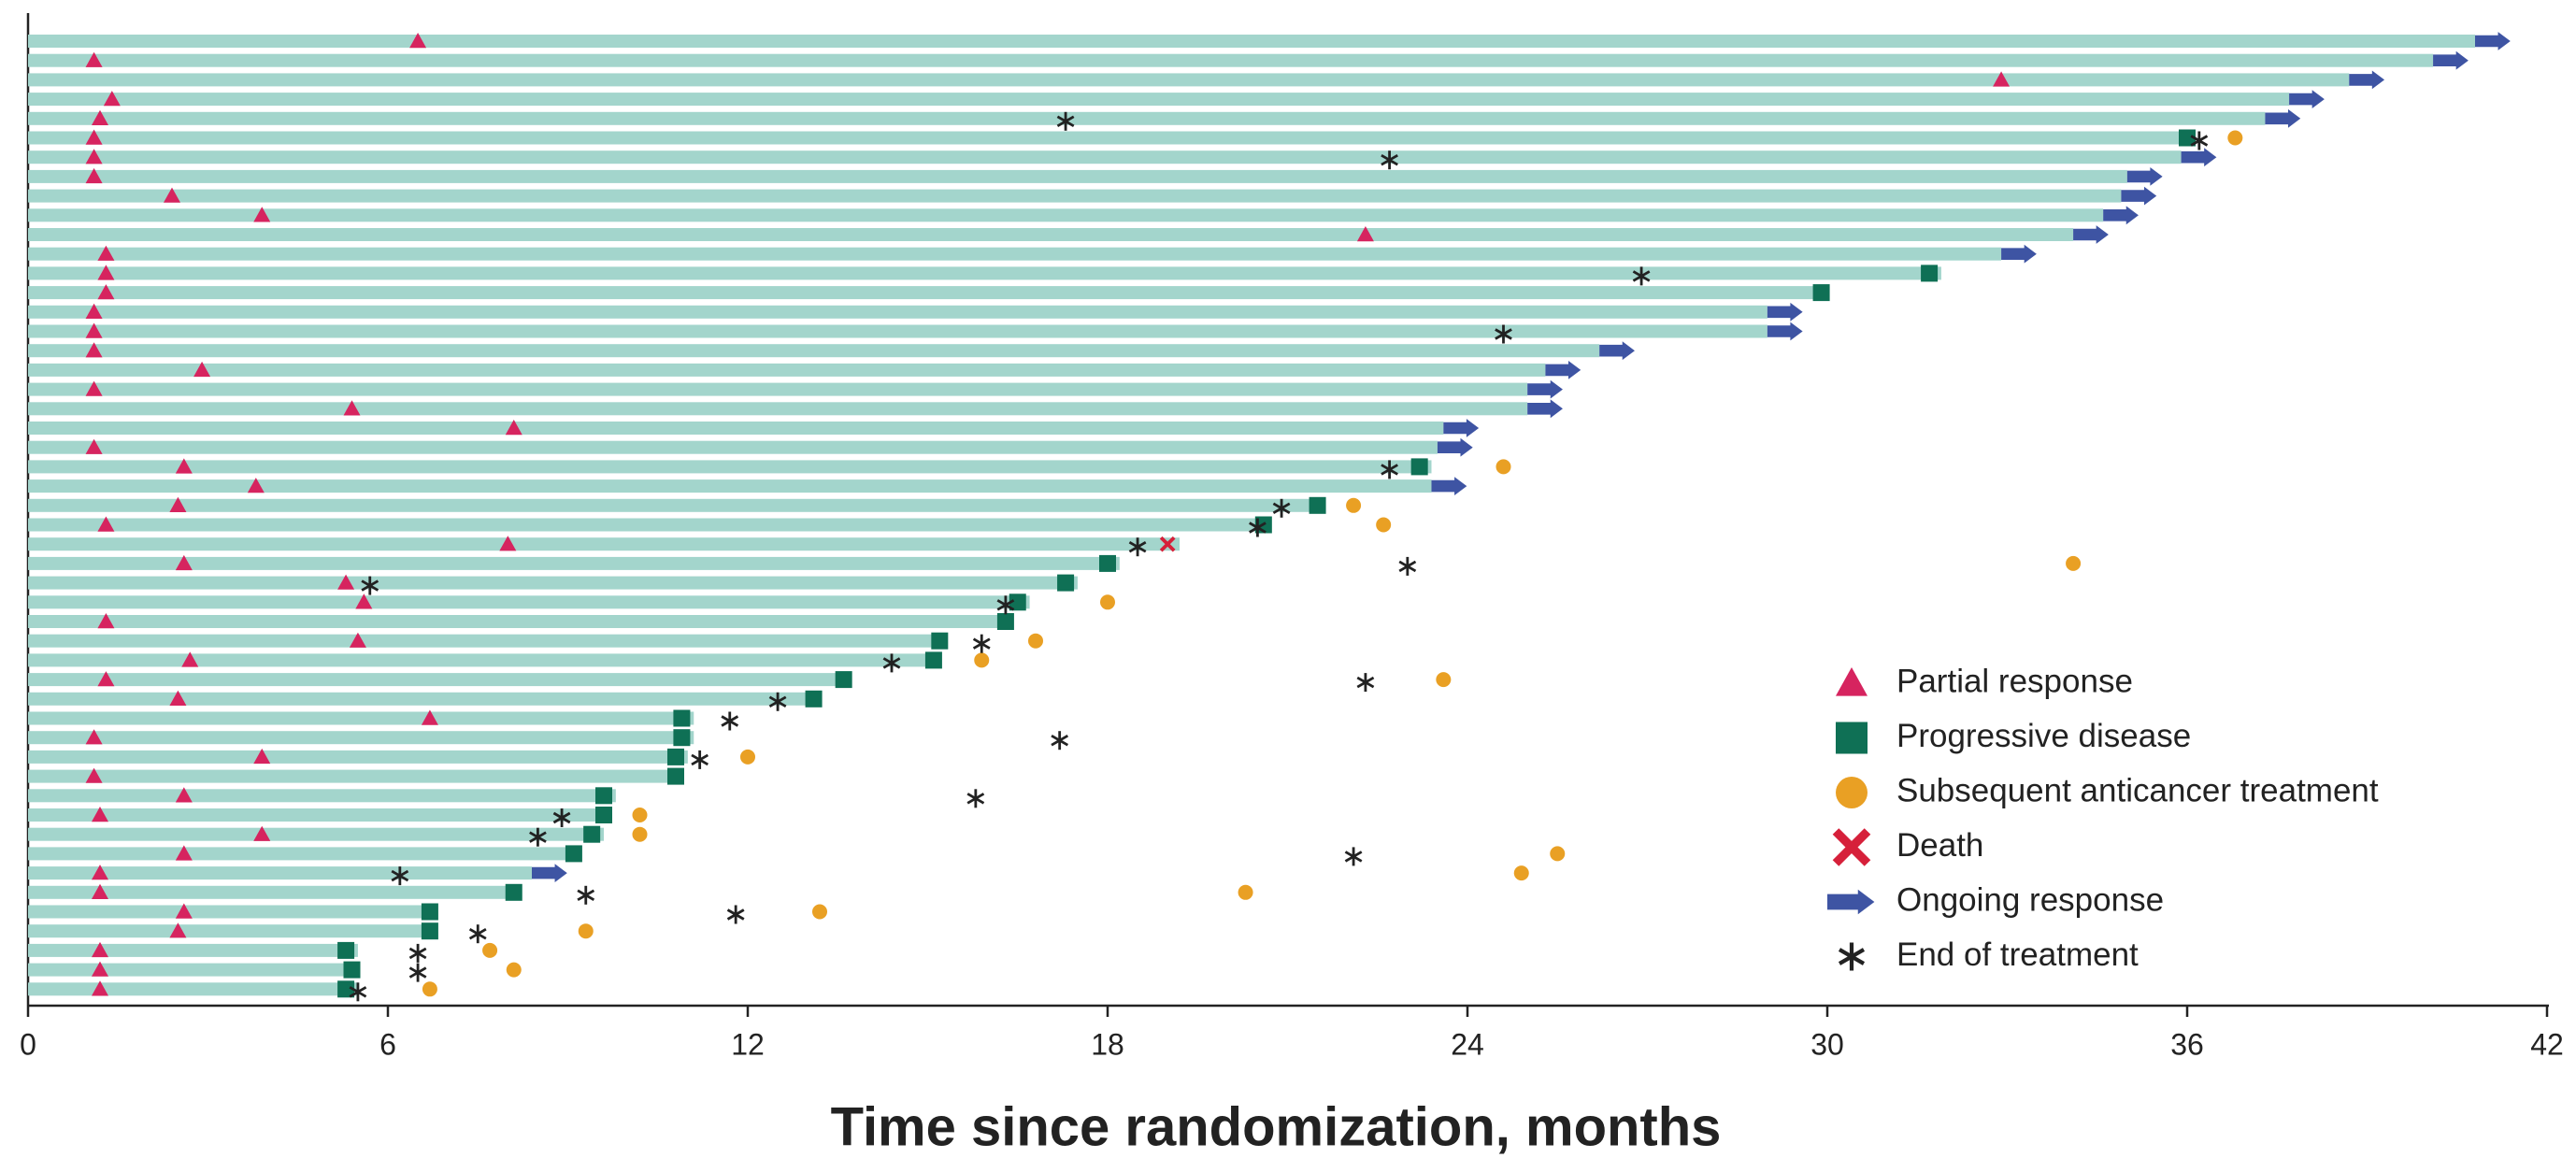 The height and width of the screenshot is (1158, 2576). Describe the element at coordinates (748, 1044) in the screenshot. I see `x-tick-label: 12` at that location.